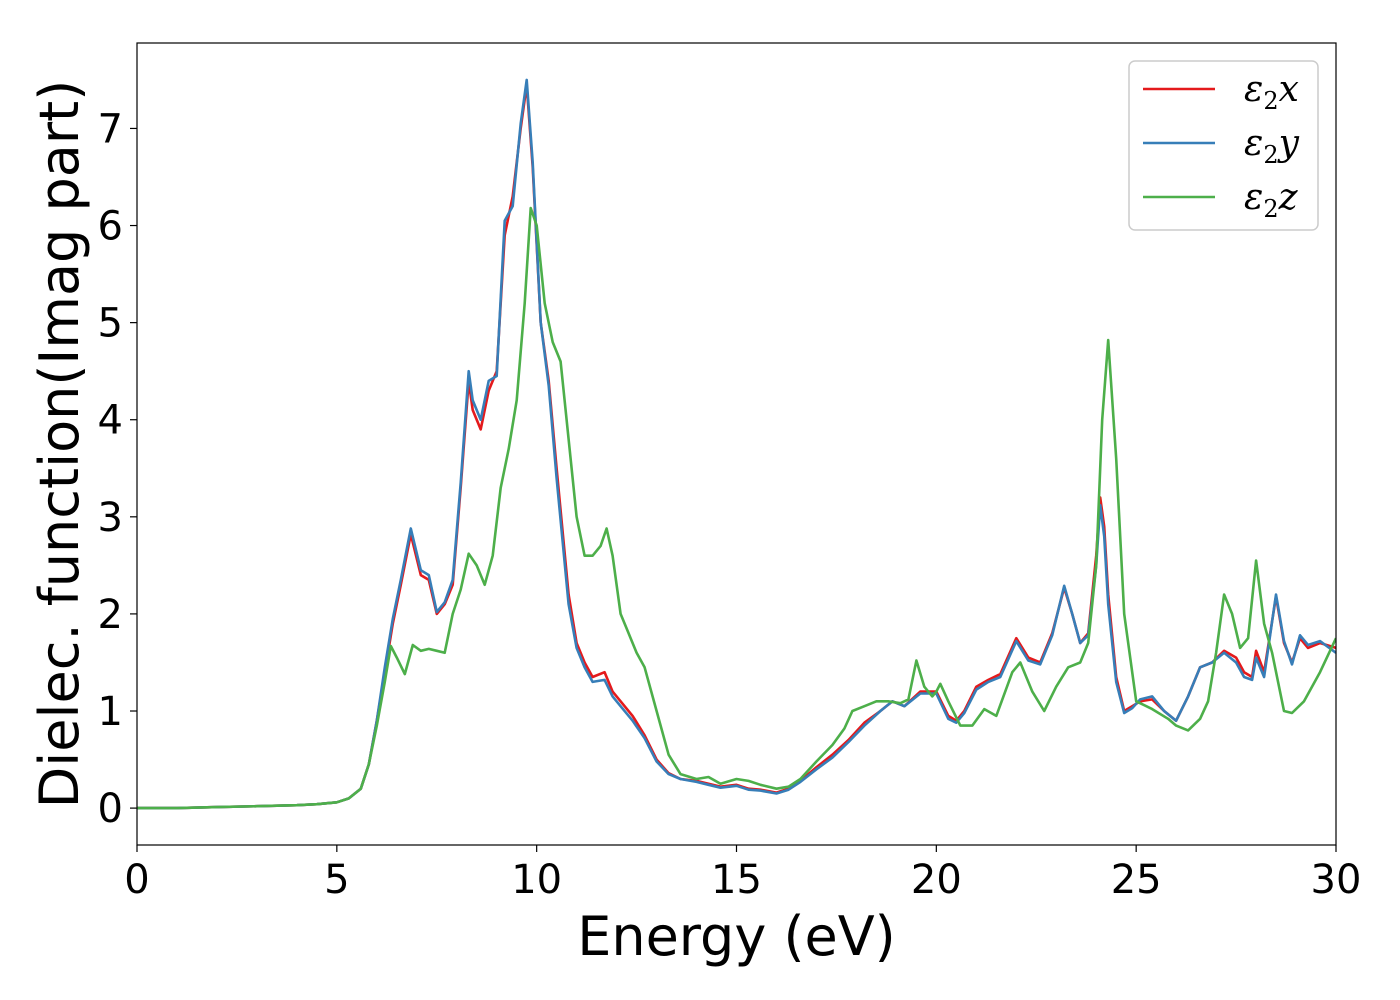 The image size is (1400, 1000). I want to click on x-tick-label: 25, so click(1136, 880).